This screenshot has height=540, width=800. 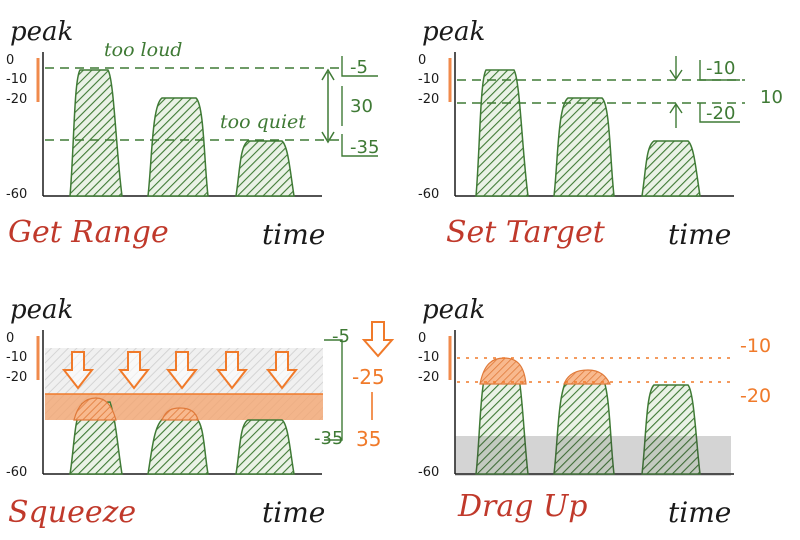 What do you see at coordinates (771, 97) in the screenshot?
I see `range-value-label: 10` at bounding box center [771, 97].